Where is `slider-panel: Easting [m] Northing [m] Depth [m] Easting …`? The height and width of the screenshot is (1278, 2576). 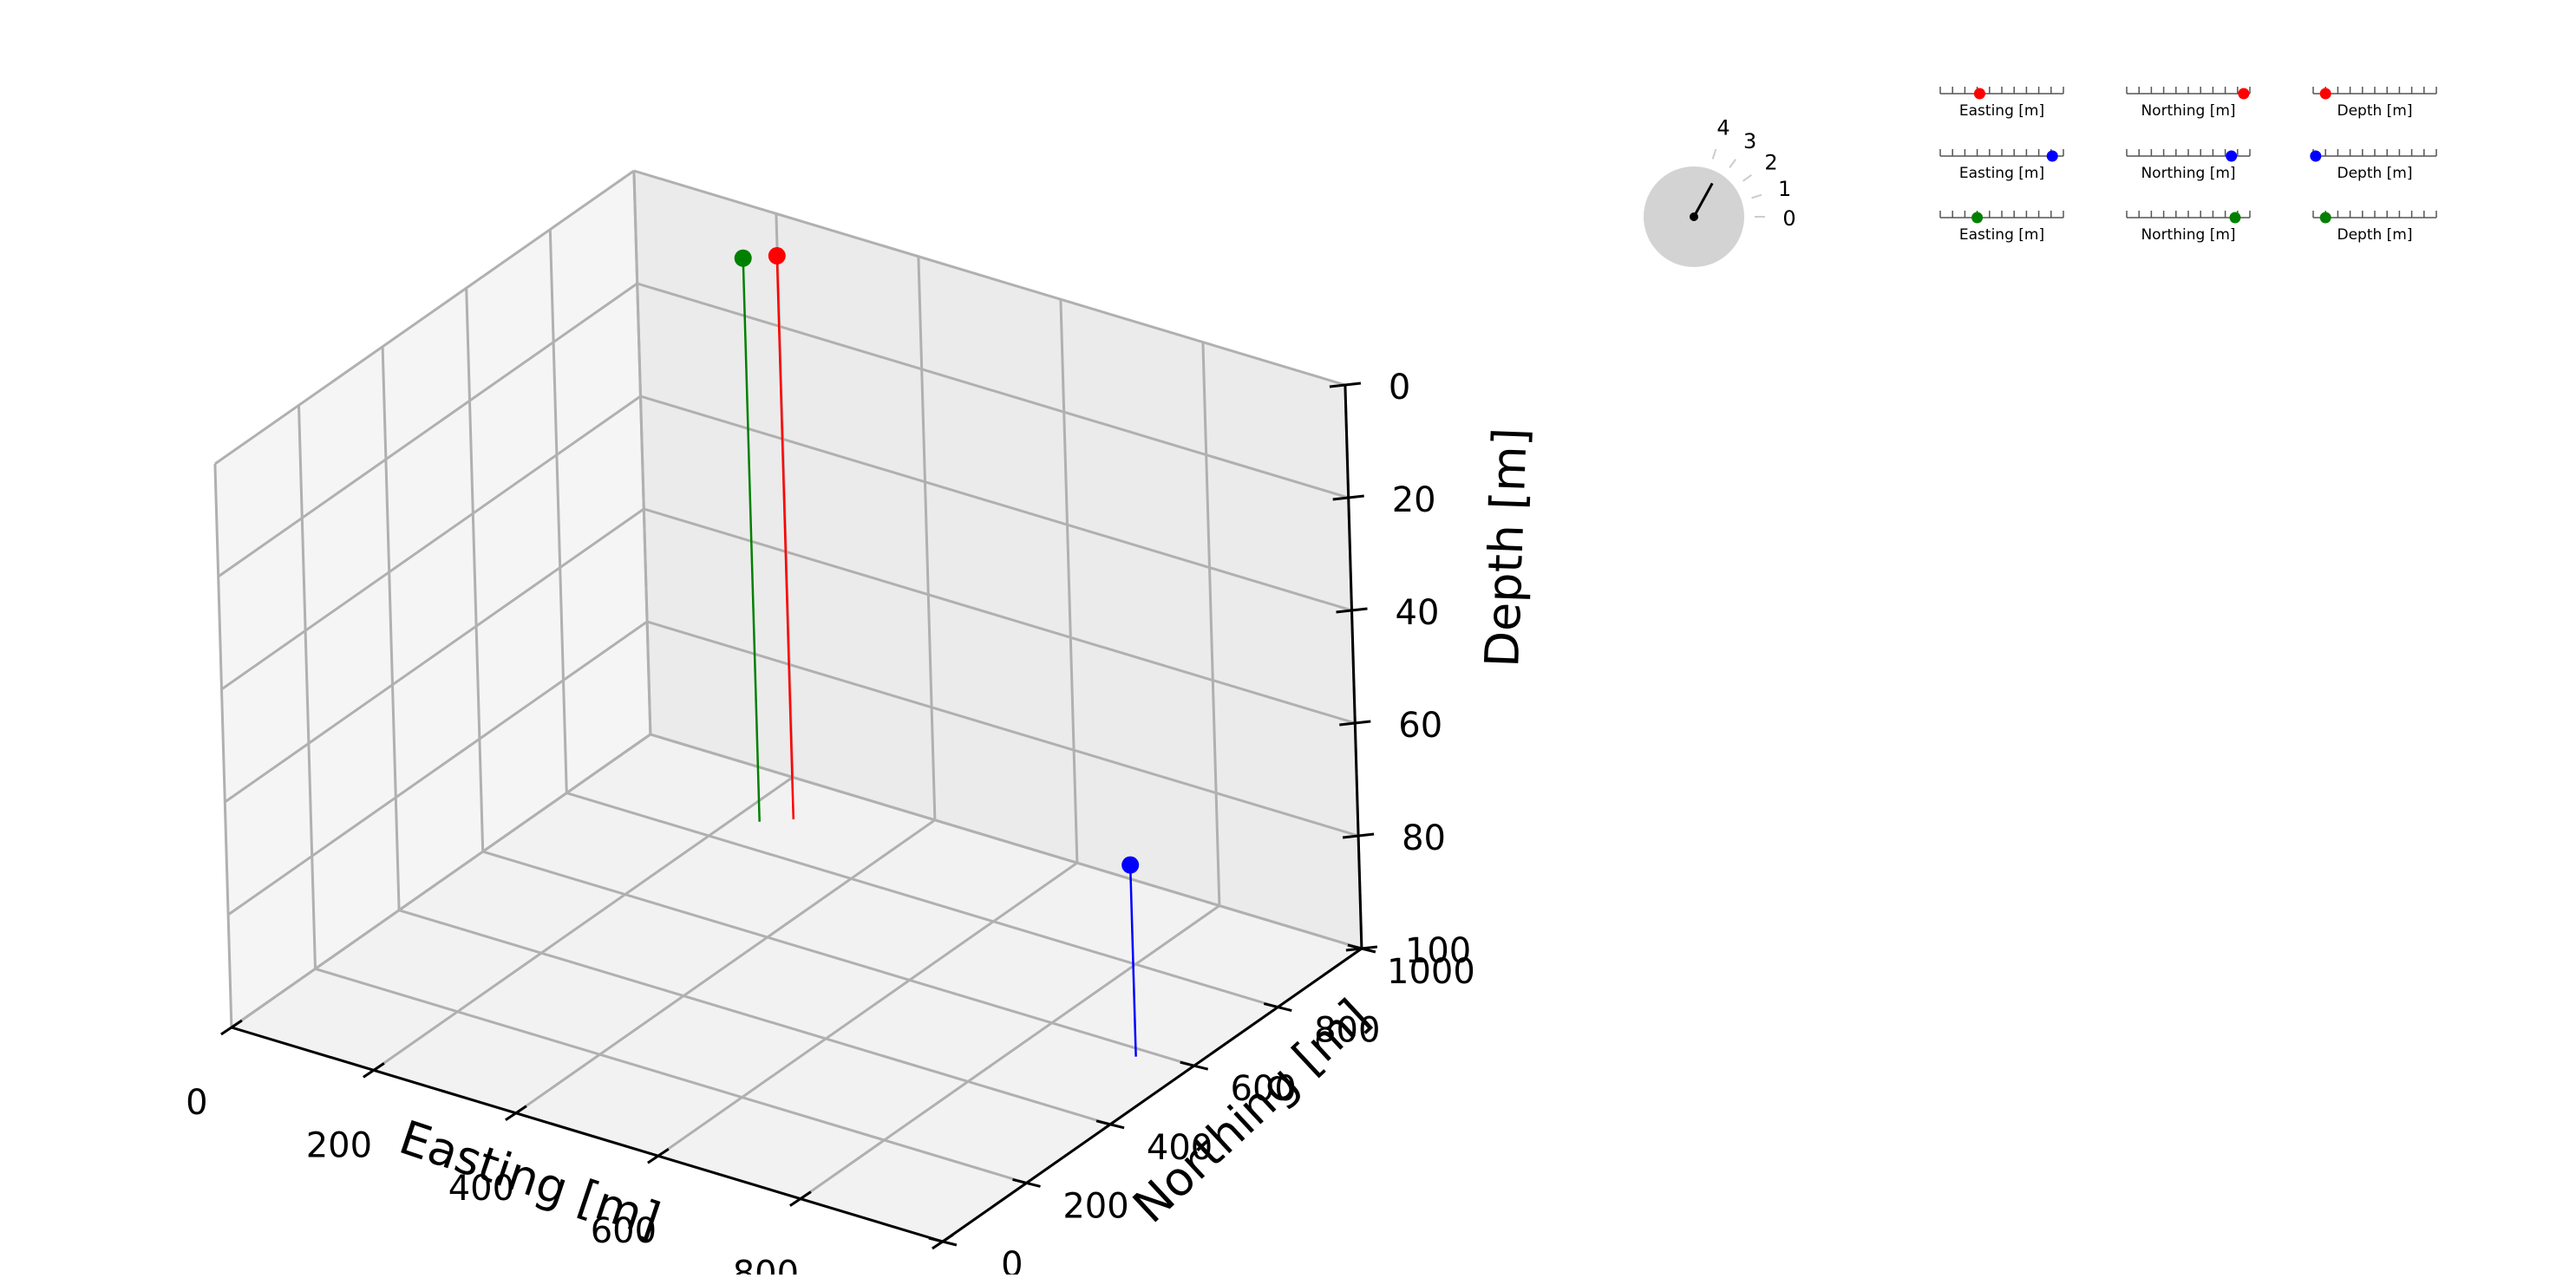 slider-panel: Easting [m] Northing [m] Depth [m] Easting … is located at coordinates (2188, 165).